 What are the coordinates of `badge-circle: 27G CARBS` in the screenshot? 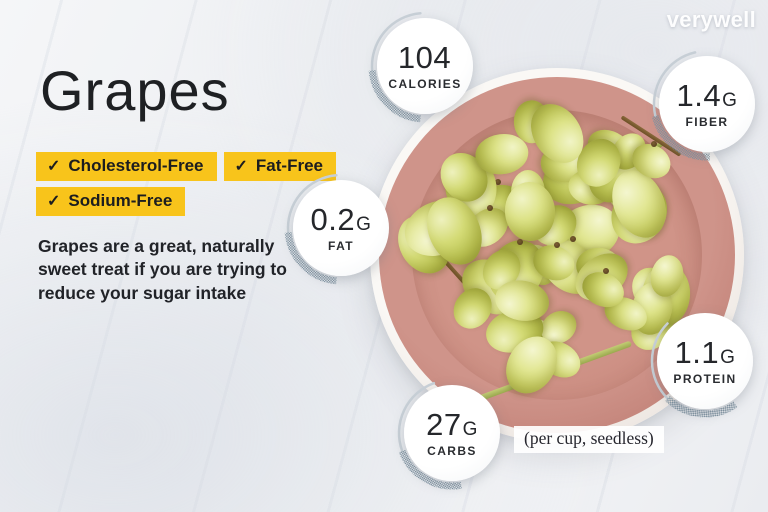 It's located at (452, 433).